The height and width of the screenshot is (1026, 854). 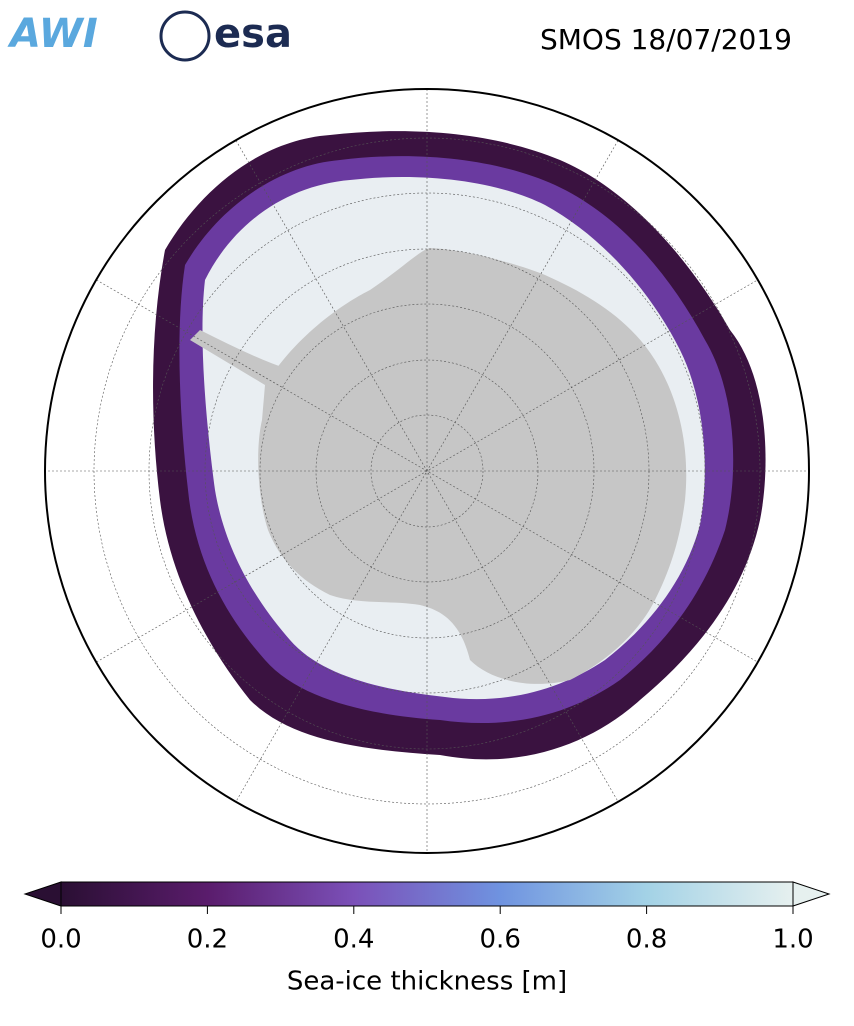 I want to click on esa-logo-mark, so click(x=185, y=36).